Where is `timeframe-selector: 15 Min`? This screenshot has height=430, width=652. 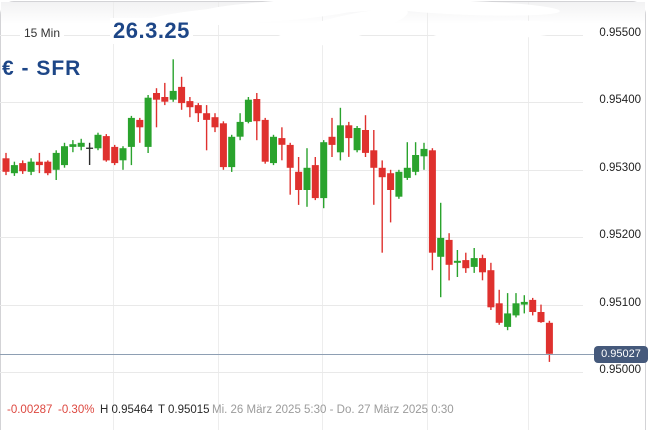
timeframe-selector: 15 Min is located at coordinates (42, 33).